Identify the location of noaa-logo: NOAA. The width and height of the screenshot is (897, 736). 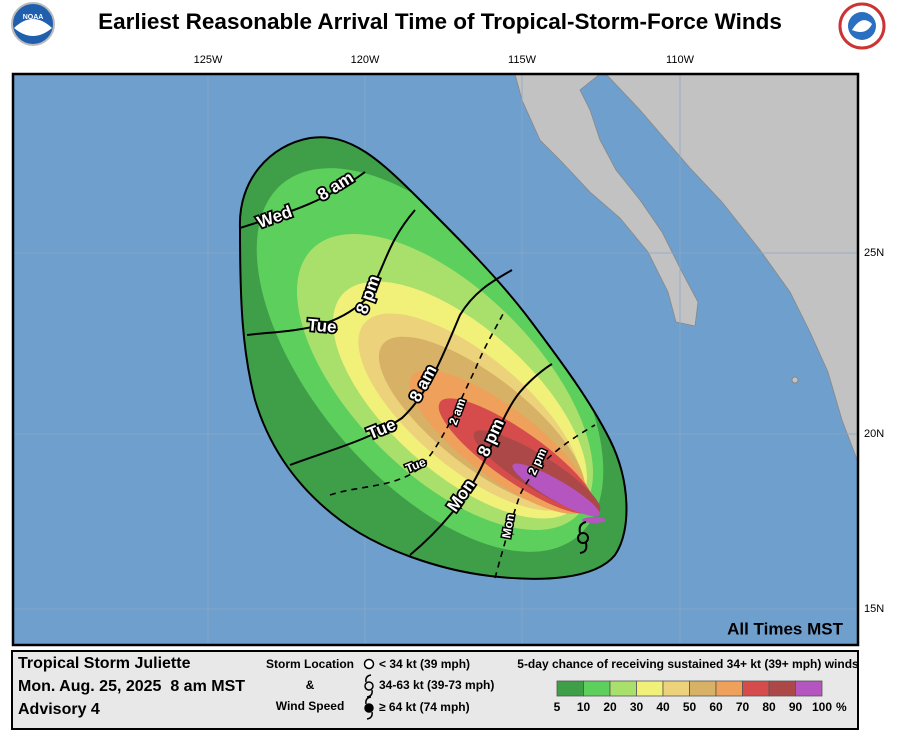
(33, 24).